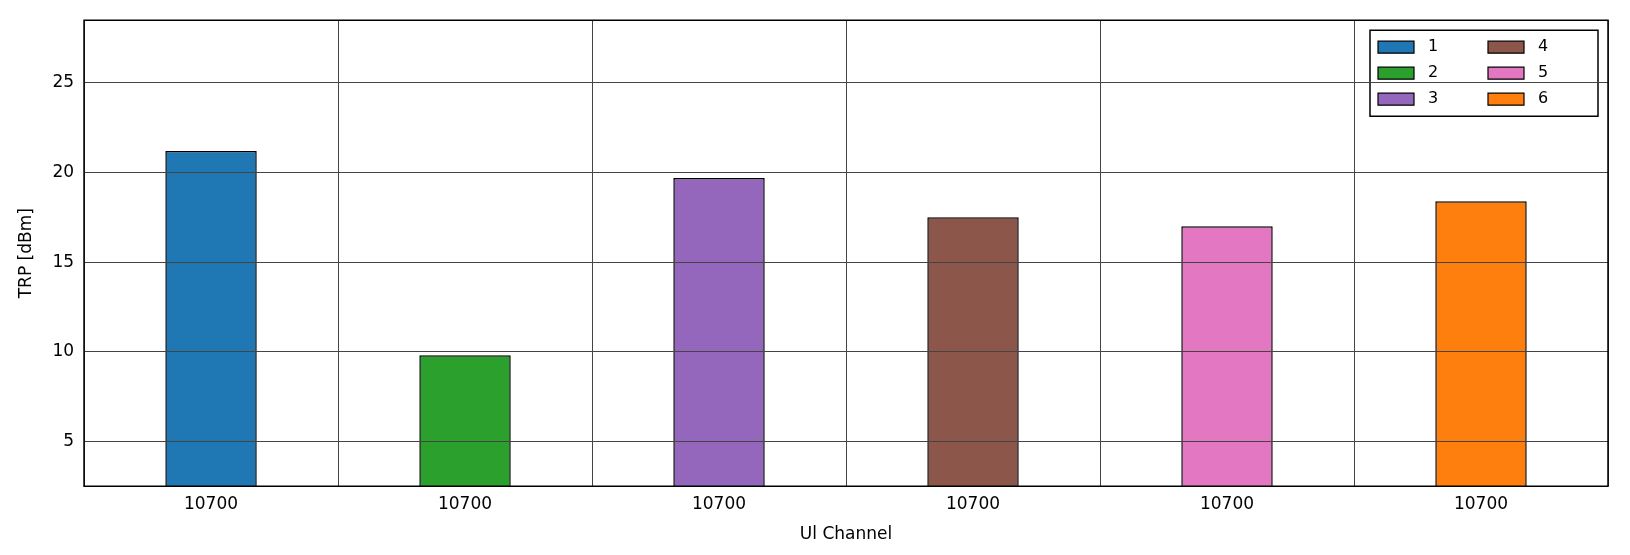  I want to click on legend-label: 4, so click(1543, 46).